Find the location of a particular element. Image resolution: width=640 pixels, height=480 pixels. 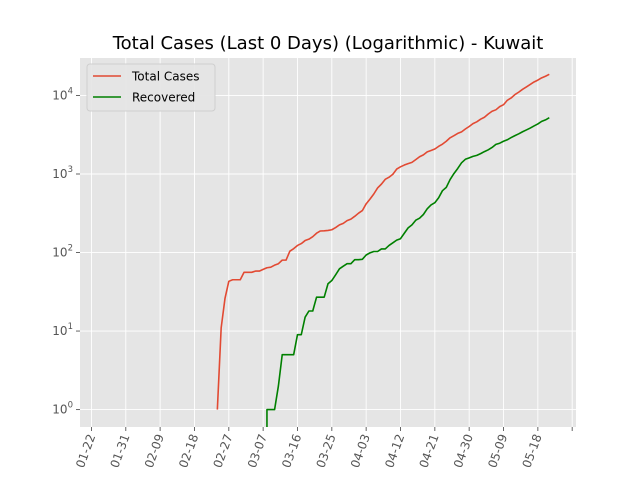

x-tick-label: 01-22 is located at coordinates (85, 451).